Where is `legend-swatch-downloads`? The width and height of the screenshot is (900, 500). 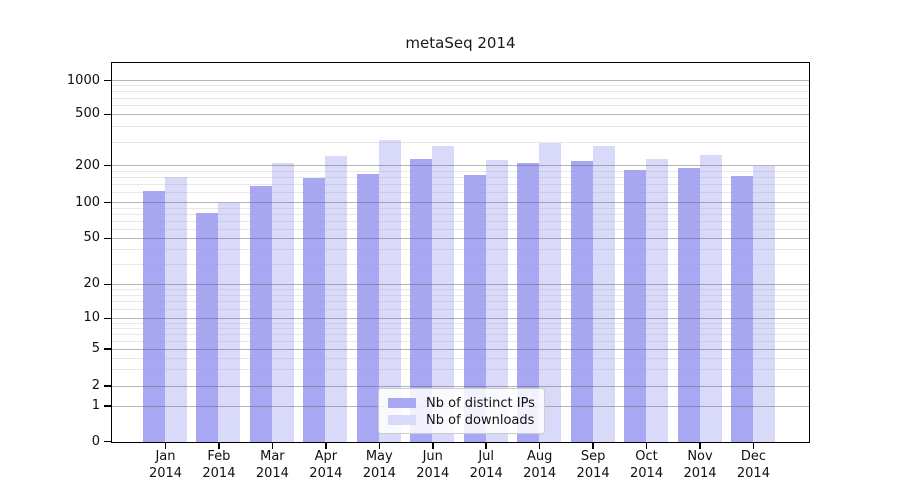 legend-swatch-downloads is located at coordinates (402, 420).